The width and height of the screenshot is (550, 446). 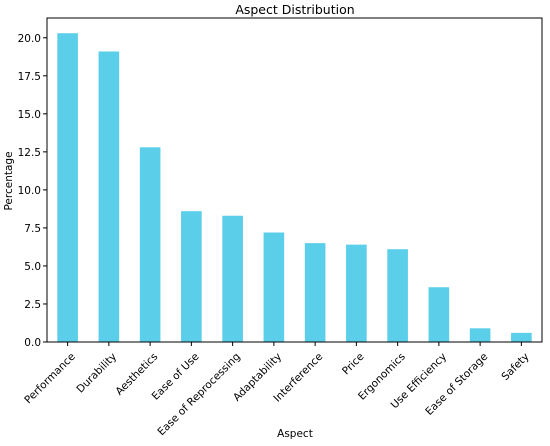 What do you see at coordinates (32, 343) in the screenshot?
I see `y-tick-label: 0.0` at bounding box center [32, 343].